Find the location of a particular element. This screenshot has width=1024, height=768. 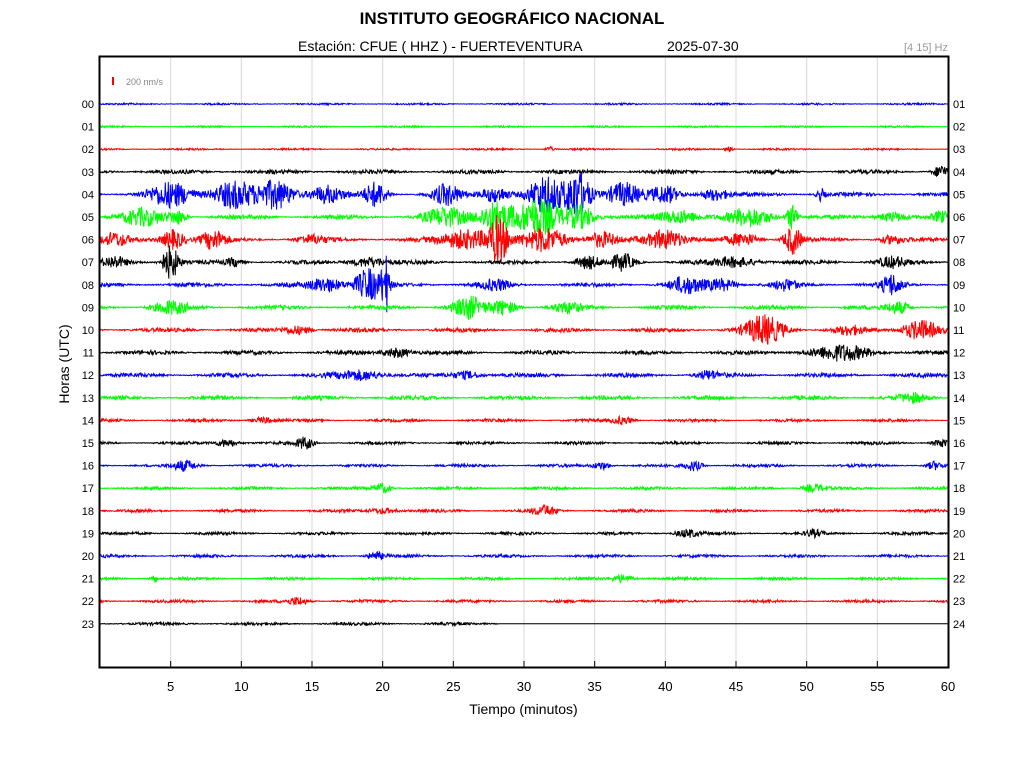

scale-bar-mark is located at coordinates (113, 81).